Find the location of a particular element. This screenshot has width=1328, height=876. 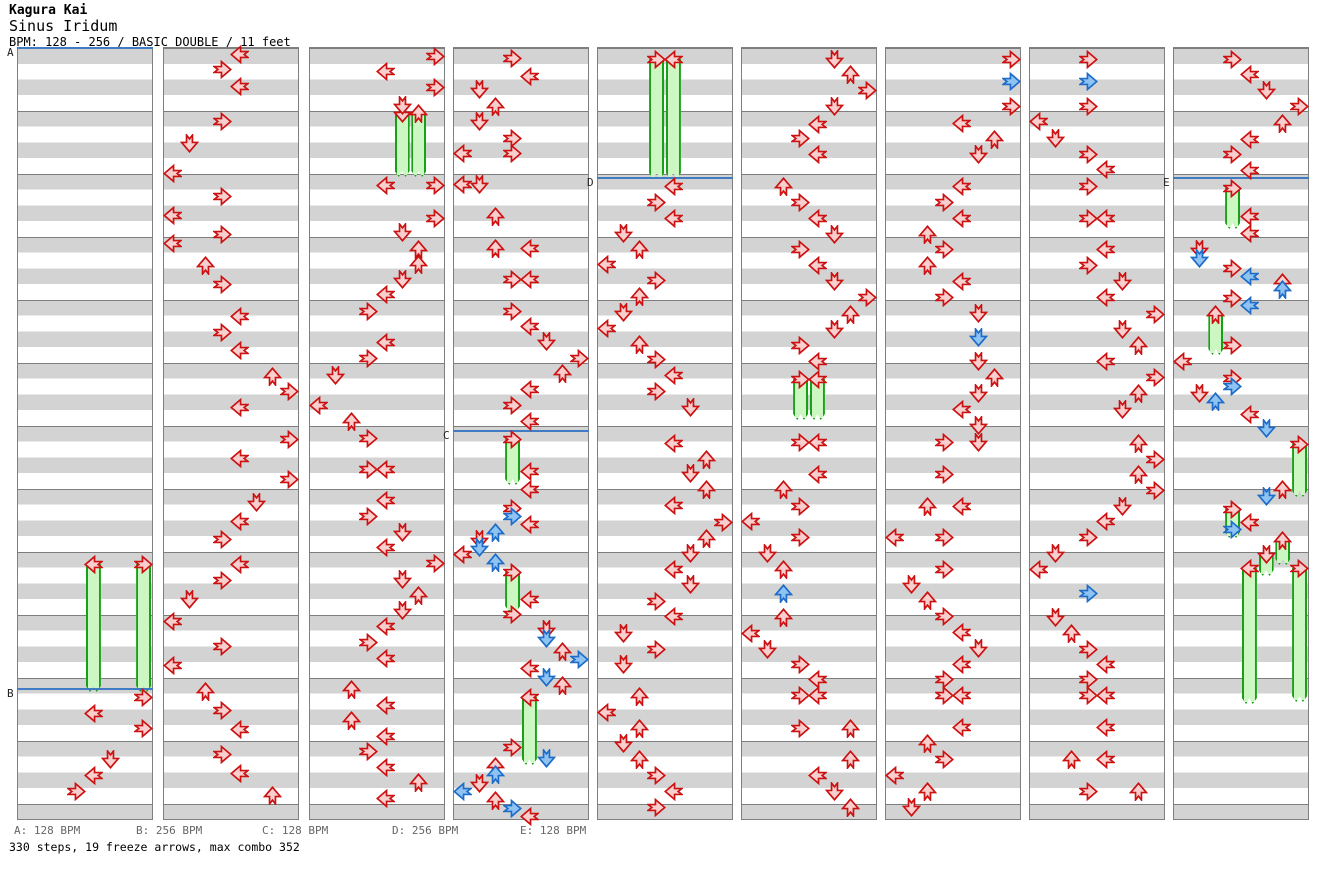

bpm-change-line-A is located at coordinates (85, 48).